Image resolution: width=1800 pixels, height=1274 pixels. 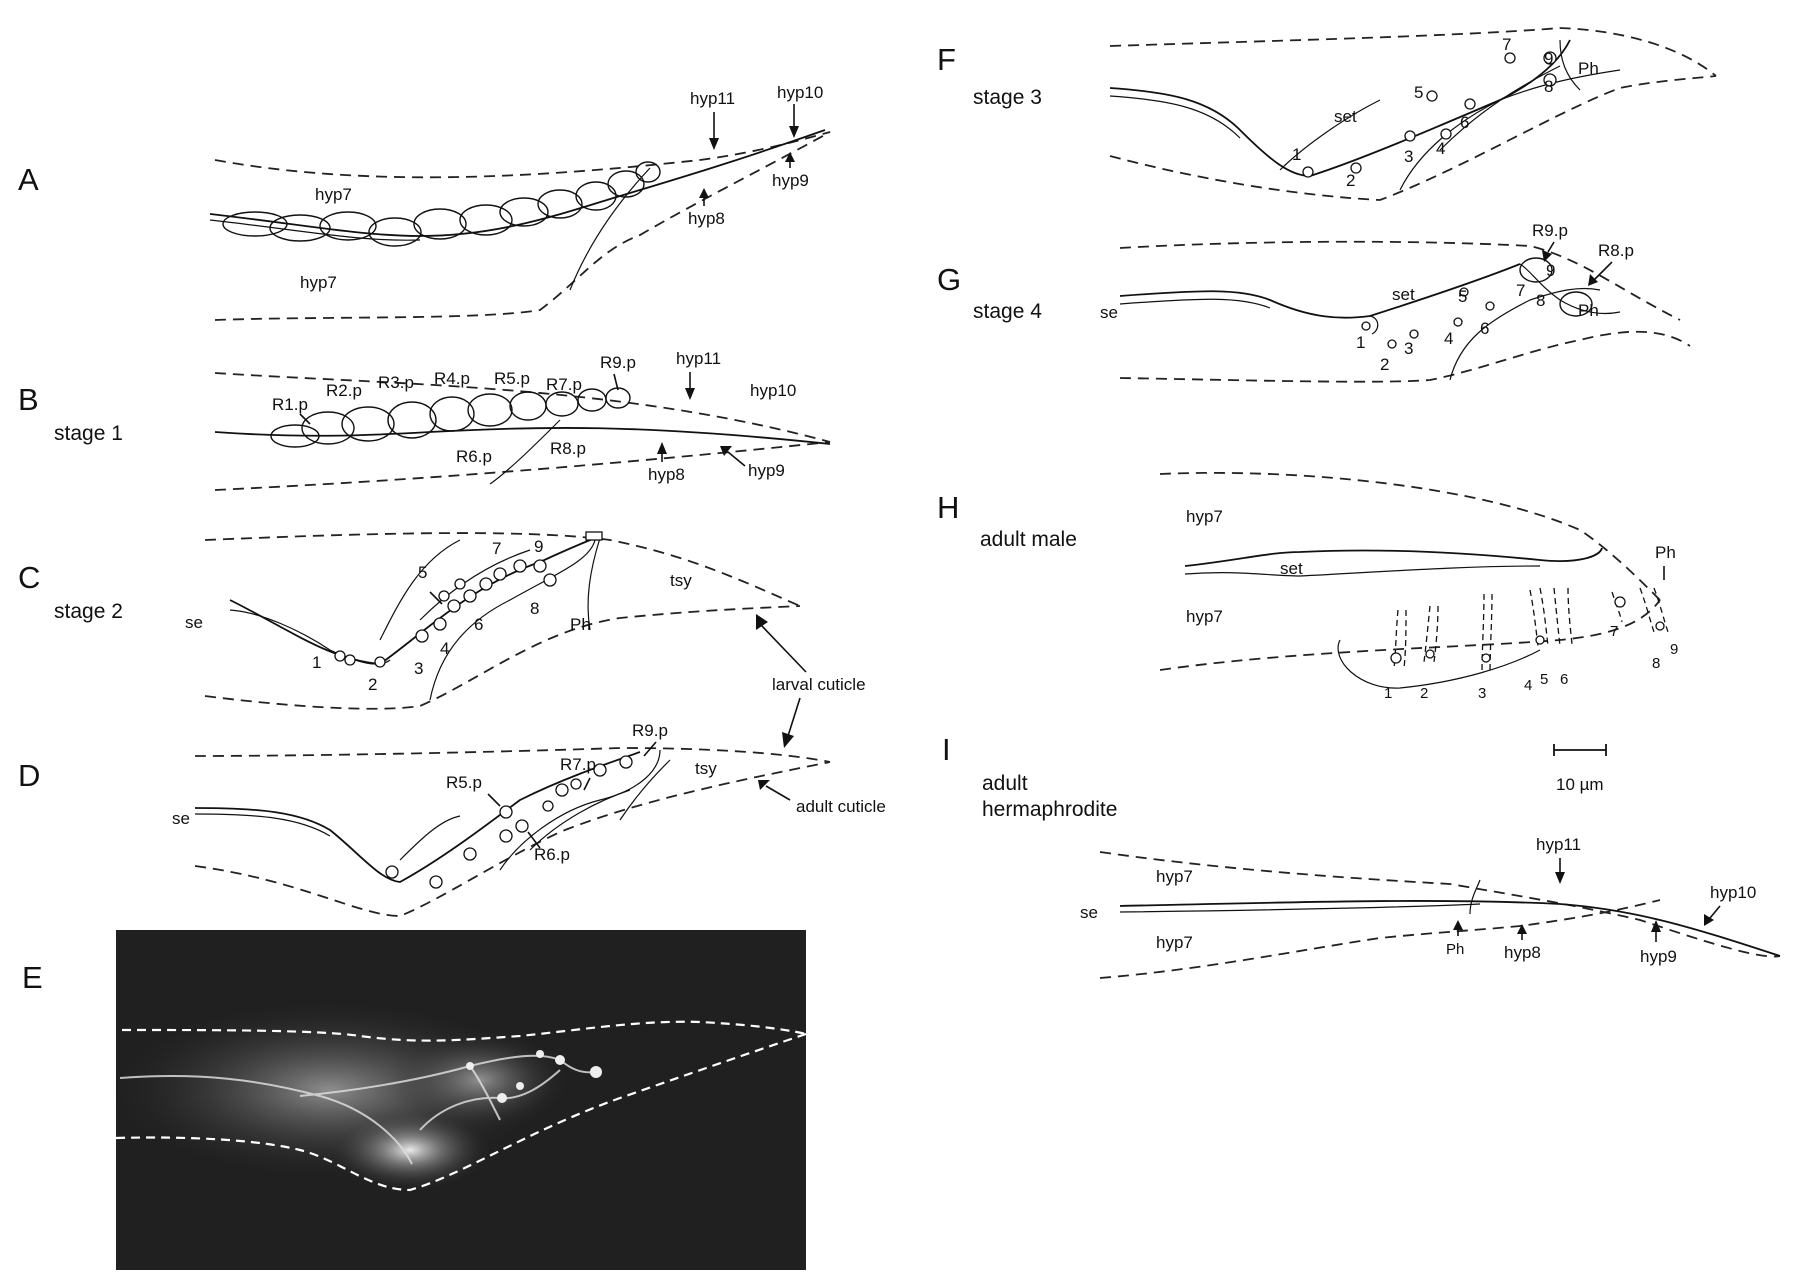 I want to click on number-2-h: 2, so click(x=1424, y=693).